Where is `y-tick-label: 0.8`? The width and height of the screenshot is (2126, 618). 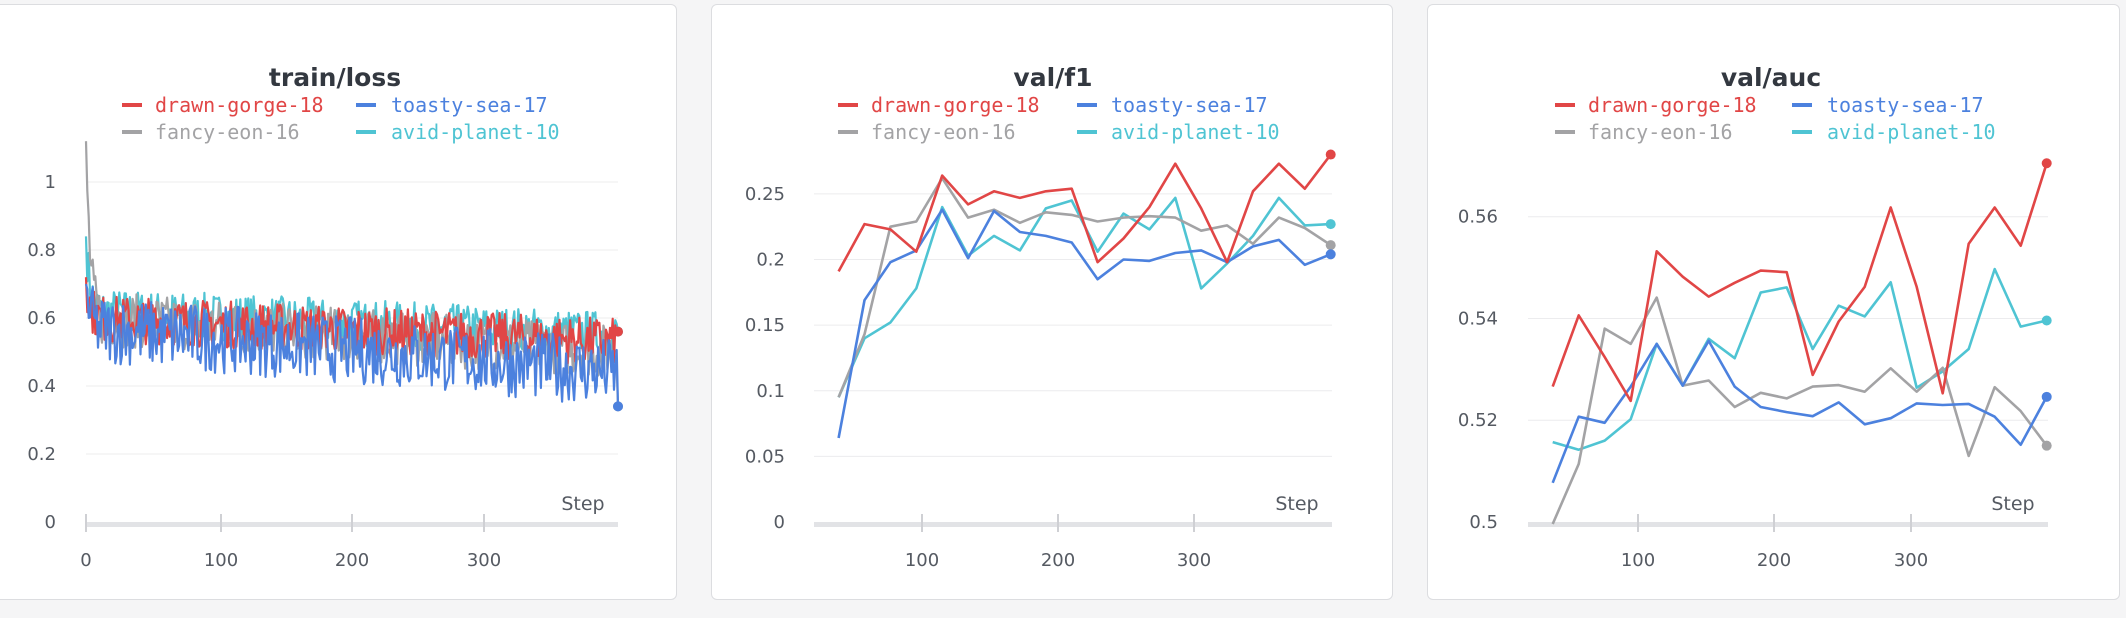
y-tick-label: 0.8 is located at coordinates (41, 250).